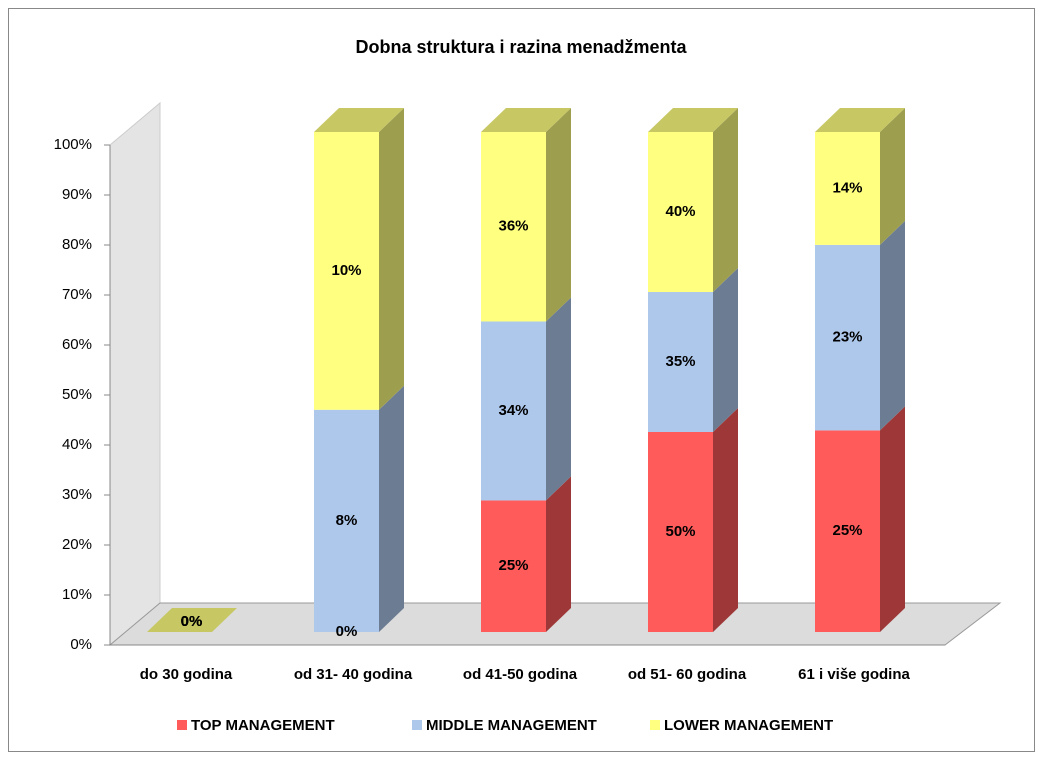 The image size is (1043, 760). Describe the element at coordinates (77, 194) in the screenshot. I see `y-tick-label: 90%` at that location.